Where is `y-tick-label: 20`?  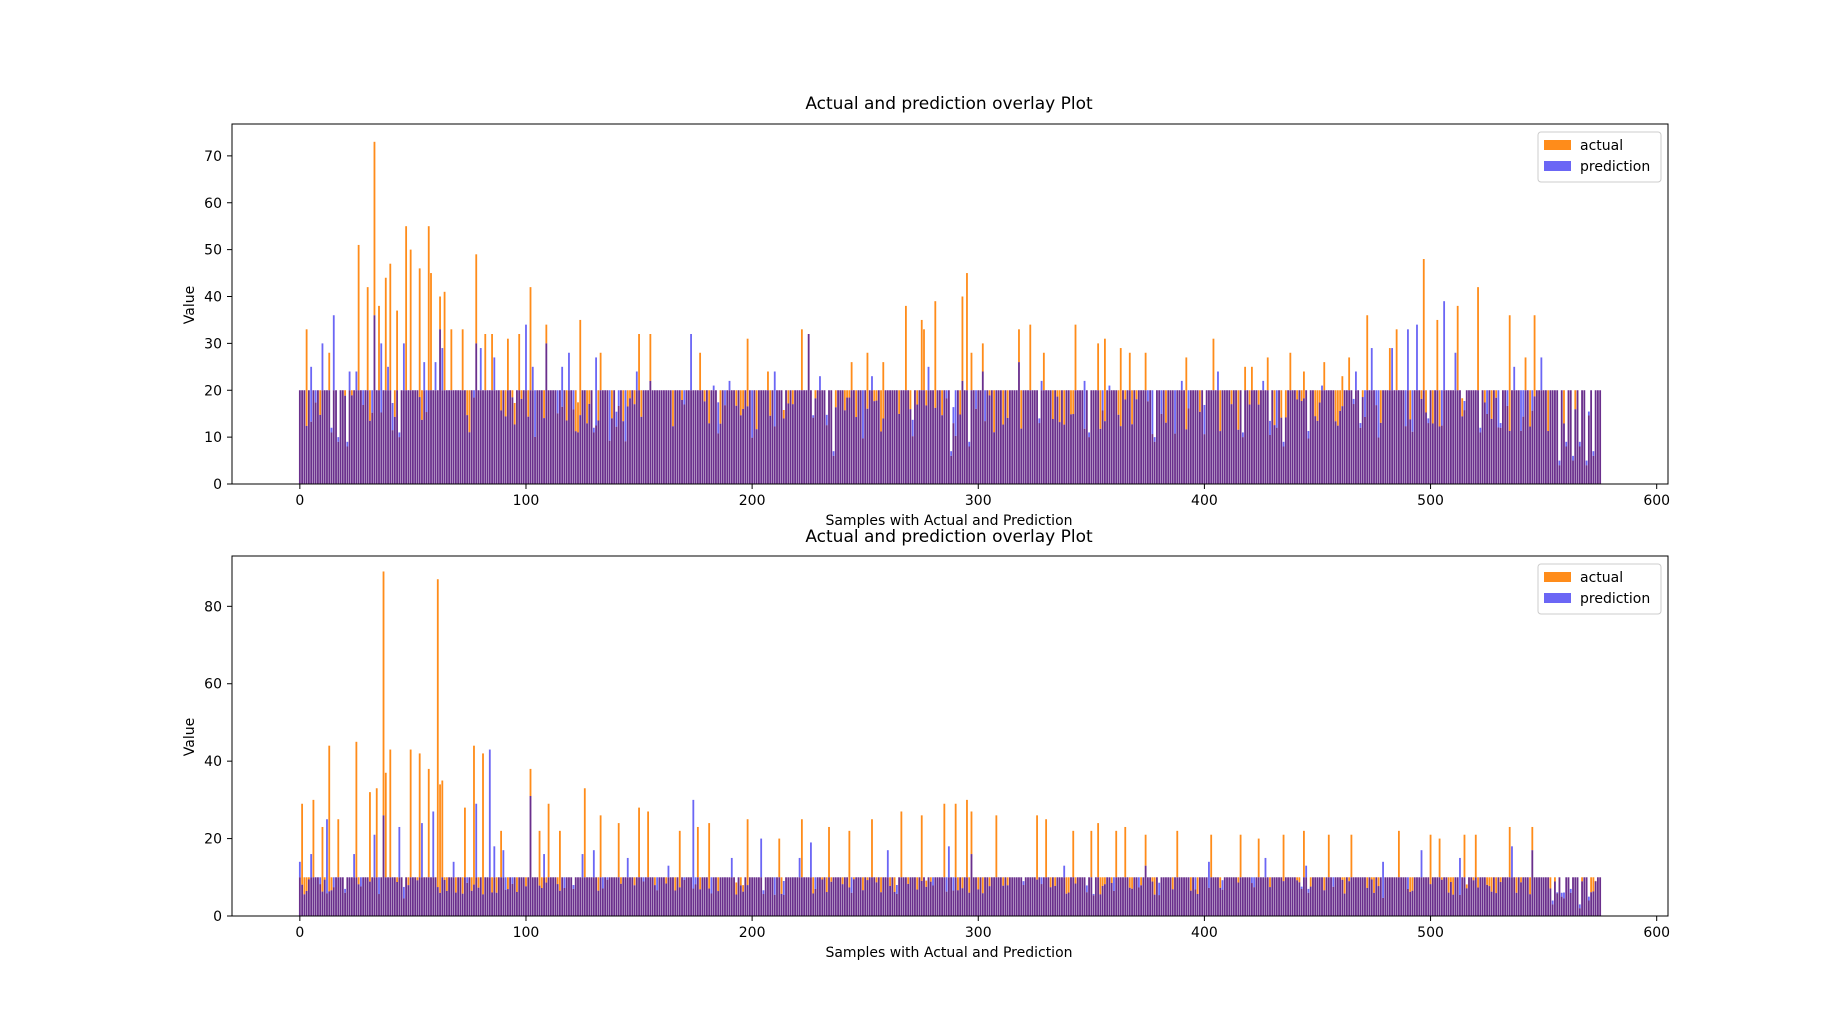
y-tick-label: 20 is located at coordinates (213, 391).